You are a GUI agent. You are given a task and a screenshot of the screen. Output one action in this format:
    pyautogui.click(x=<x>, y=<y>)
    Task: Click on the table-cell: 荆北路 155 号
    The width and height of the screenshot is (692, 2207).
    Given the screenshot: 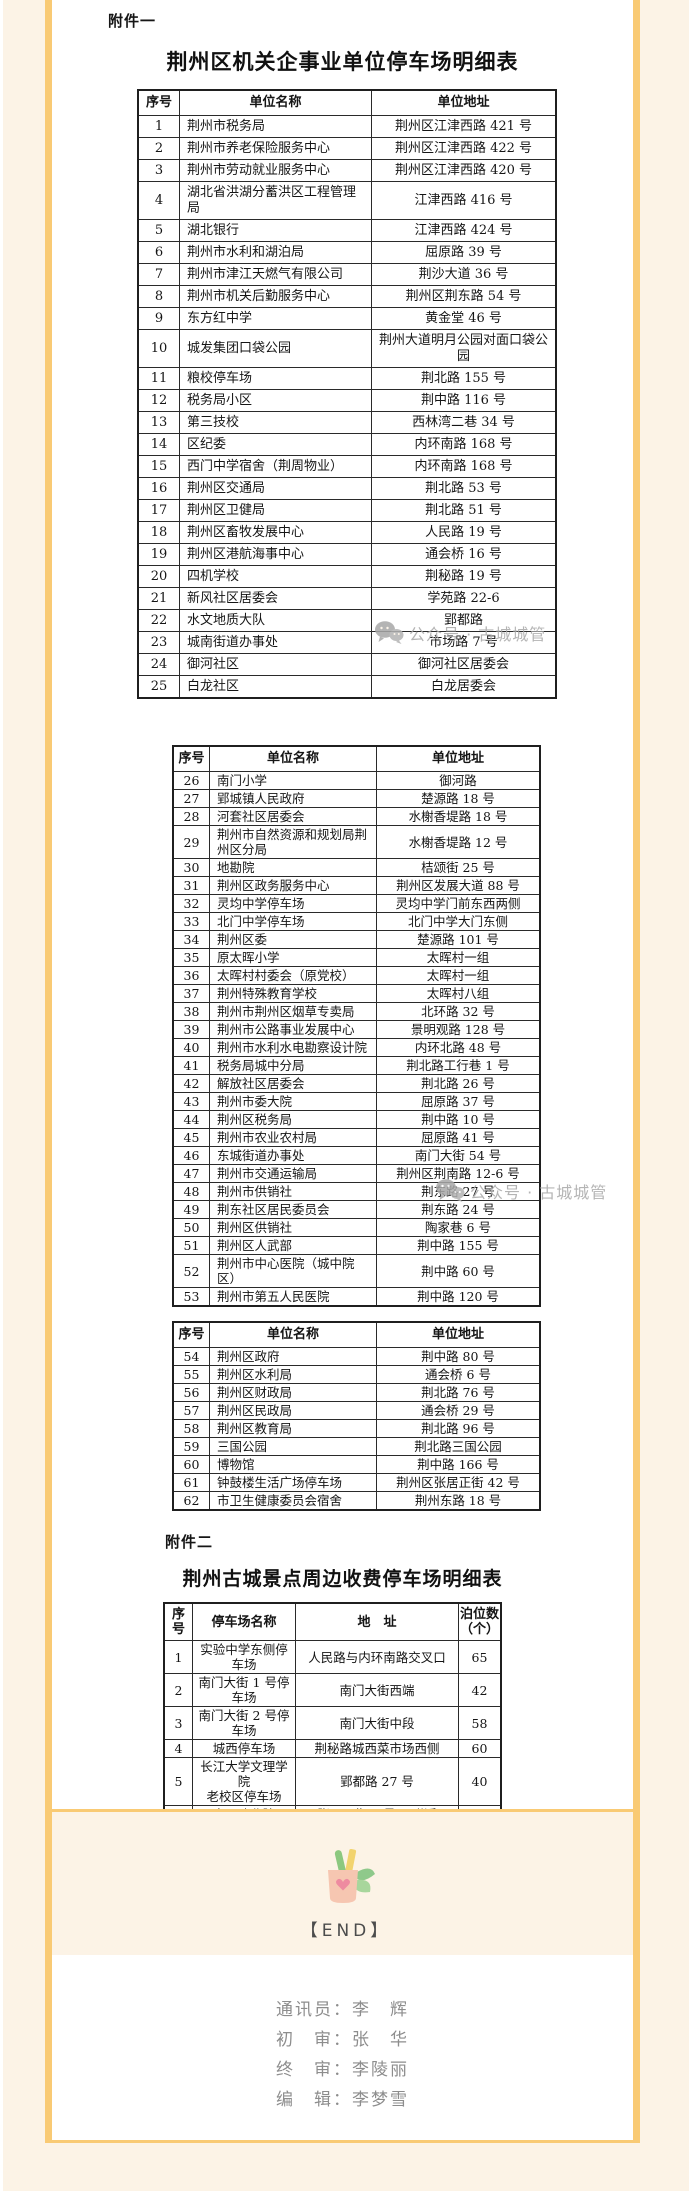 What is the action you would take?
    pyautogui.click(x=464, y=378)
    